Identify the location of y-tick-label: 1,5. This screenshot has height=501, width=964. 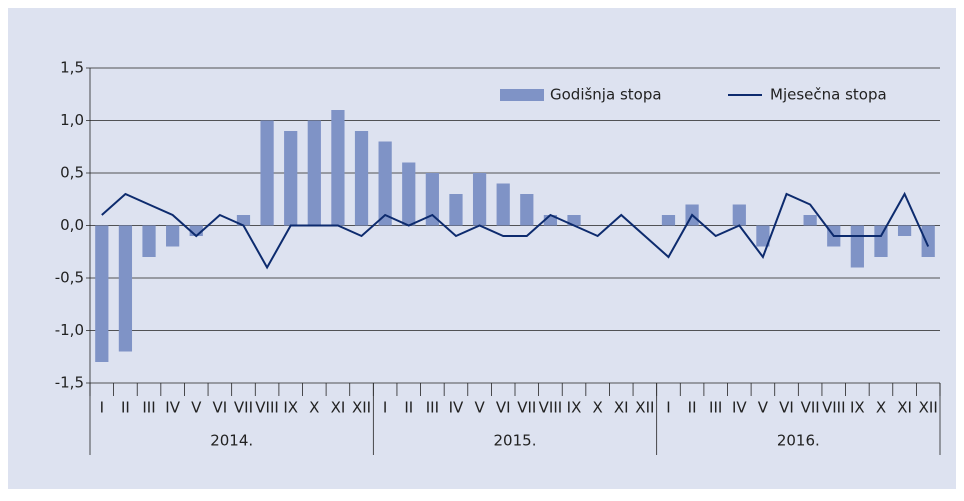
(72, 68).